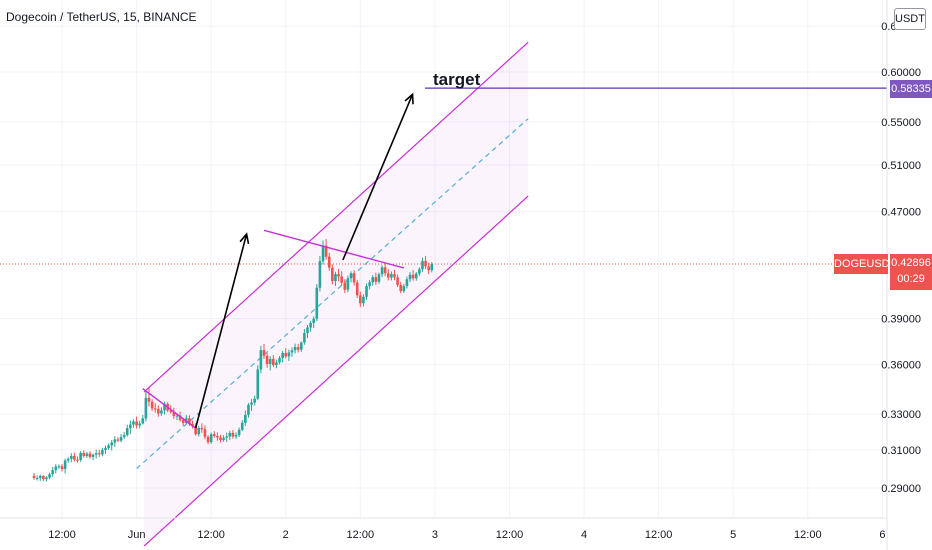  What do you see at coordinates (901, 166) in the screenshot?
I see `y-tick-label: 0.51000` at bounding box center [901, 166].